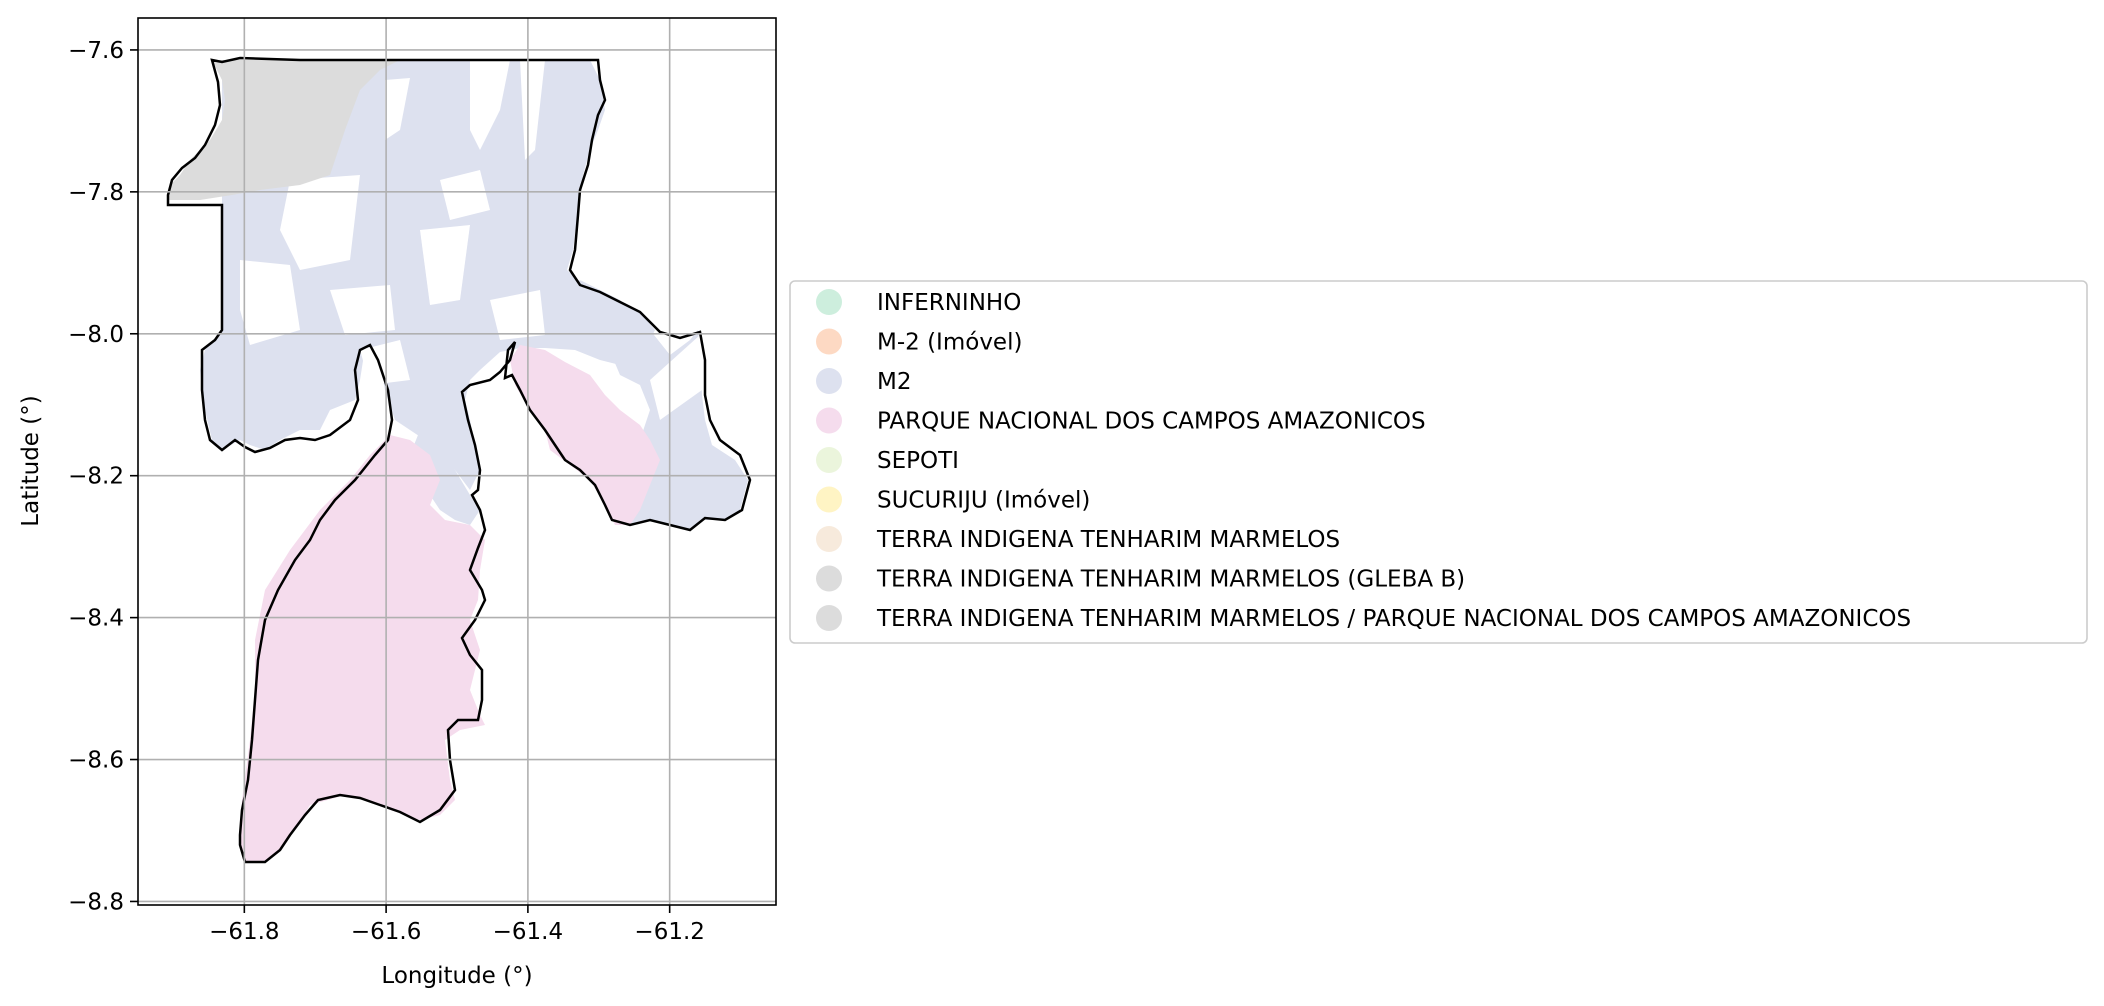 The width and height of the screenshot is (2104, 1006). What do you see at coordinates (983, 501) in the screenshot?
I see `legend-label: SUCURIJU (Imóvel)` at bounding box center [983, 501].